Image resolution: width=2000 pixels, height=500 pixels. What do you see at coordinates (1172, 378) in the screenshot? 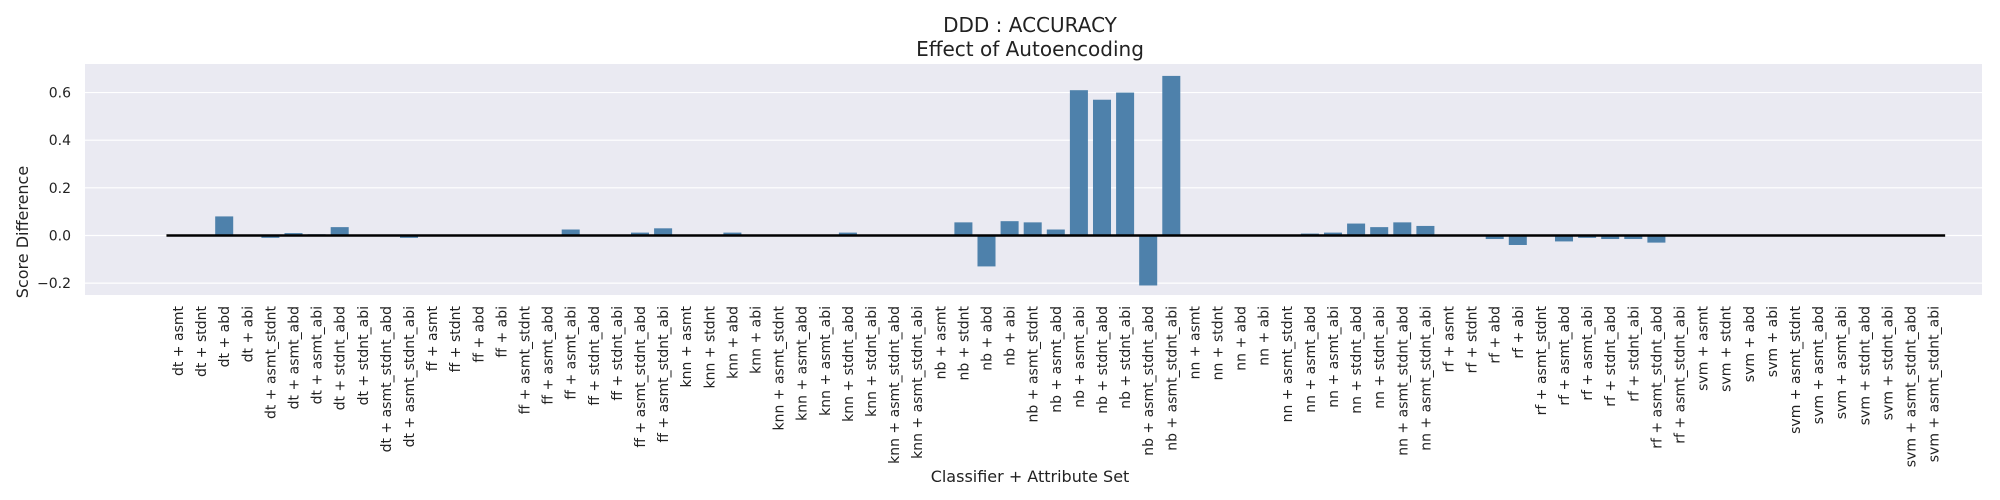
I see `x-tick-label: nb + asmt_stdnt_abi` at bounding box center [1172, 378].